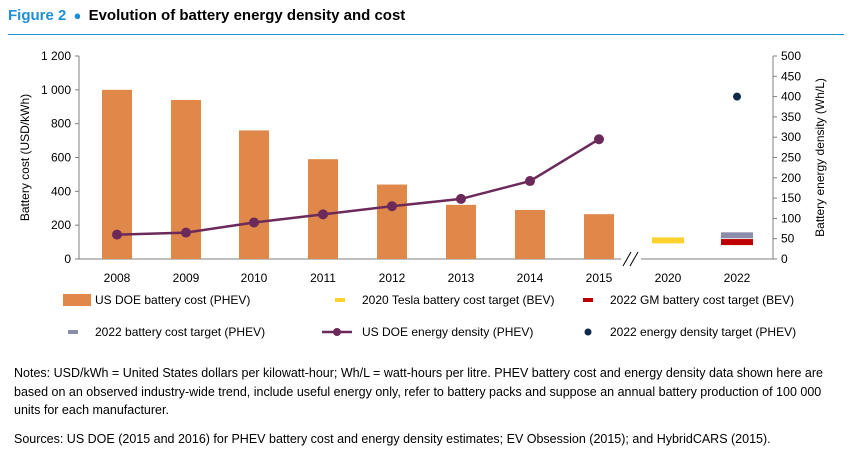 Image resolution: width=851 pixels, height=456 pixels. What do you see at coordinates (447, 332) in the screenshot?
I see `legend-label: US DOE energy density (PHEV)` at bounding box center [447, 332].